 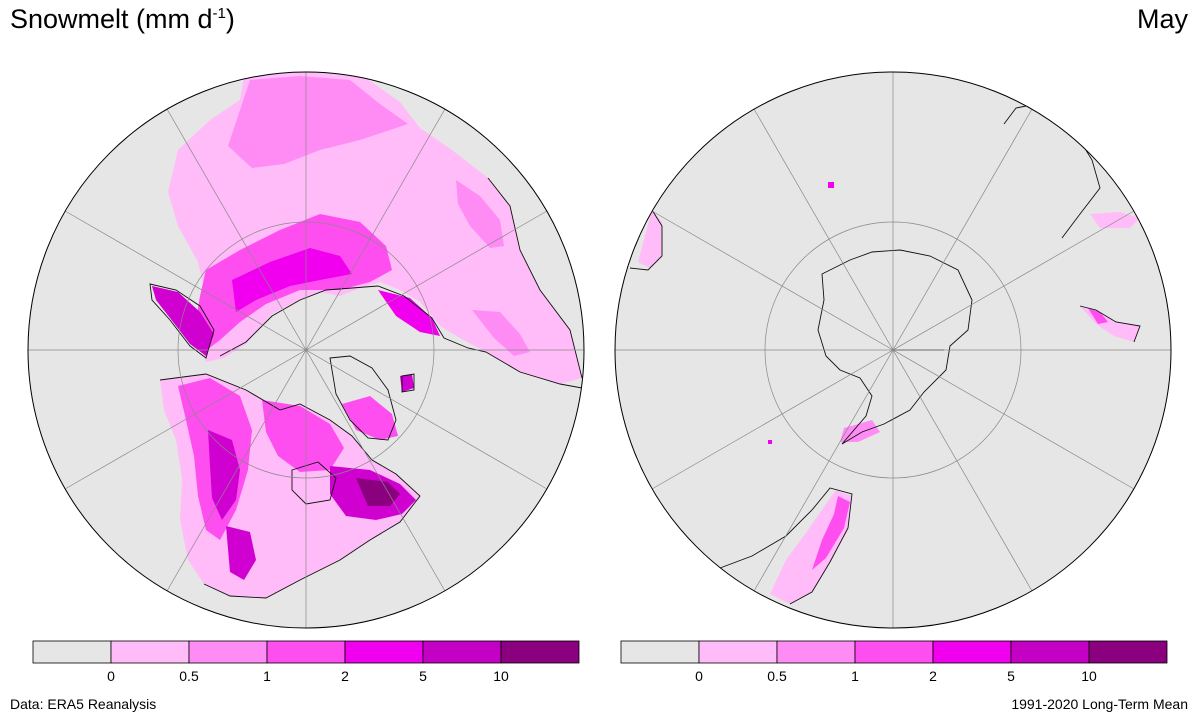 I want to click on antarctic-peninsula-melt, so click(x=860, y=431).